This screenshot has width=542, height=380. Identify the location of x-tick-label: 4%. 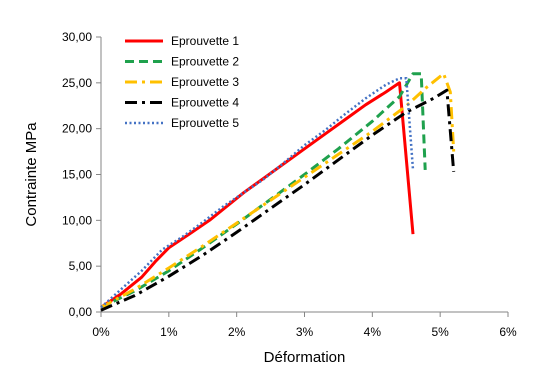
(373, 332).